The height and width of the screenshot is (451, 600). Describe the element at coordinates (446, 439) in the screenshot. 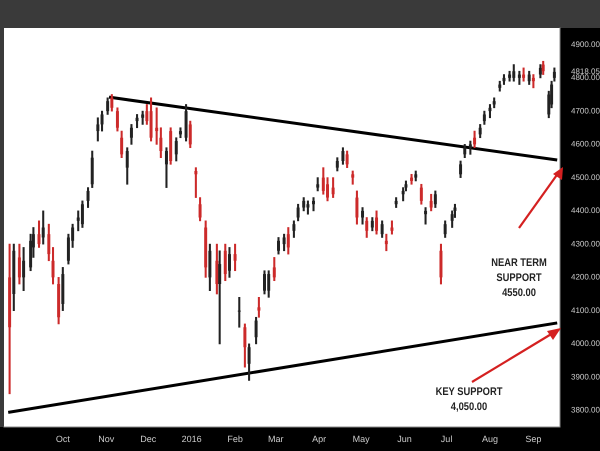

I see `x-tick-label: Jul` at that location.